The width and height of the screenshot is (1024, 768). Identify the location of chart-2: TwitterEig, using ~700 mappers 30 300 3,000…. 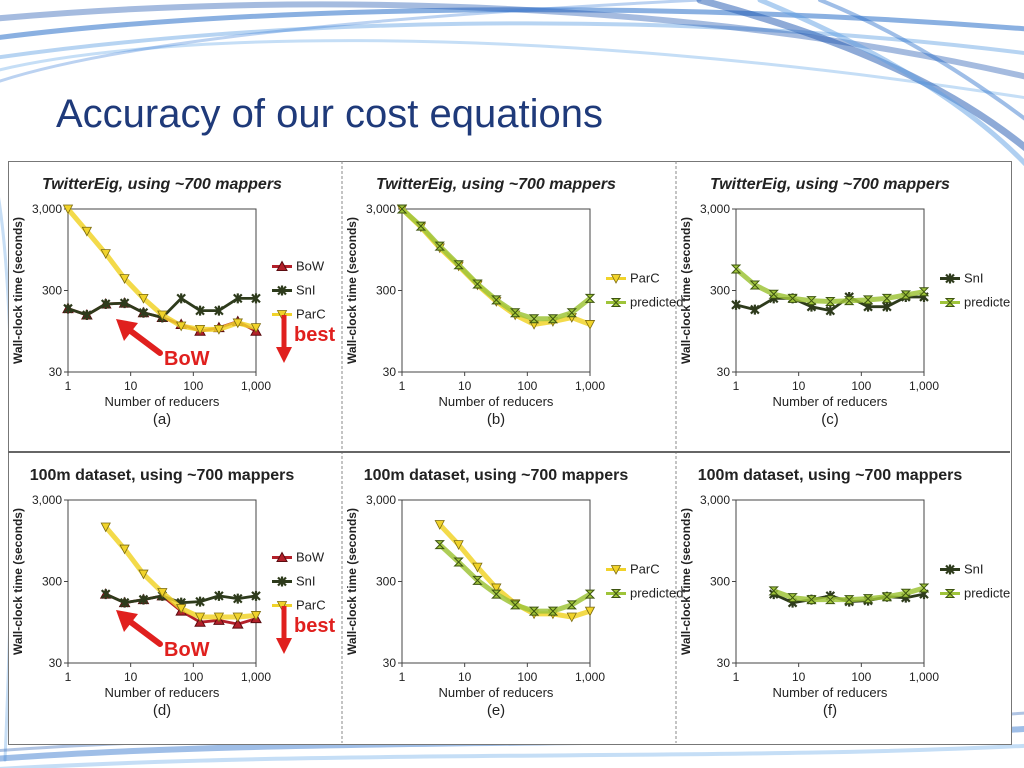
(514, 302).